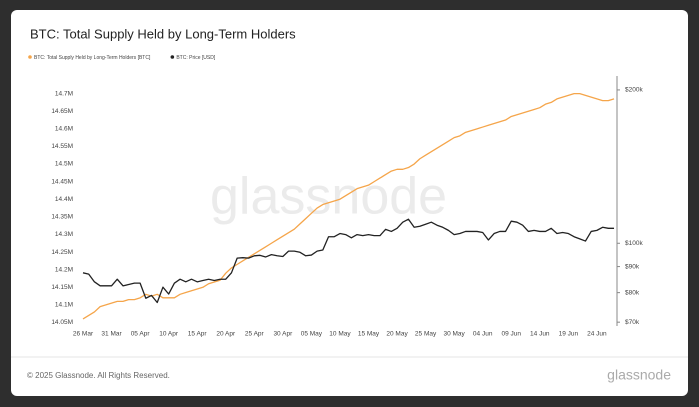  What do you see at coordinates (632, 292) in the screenshot?
I see `y2-tick-label: $80k` at bounding box center [632, 292].